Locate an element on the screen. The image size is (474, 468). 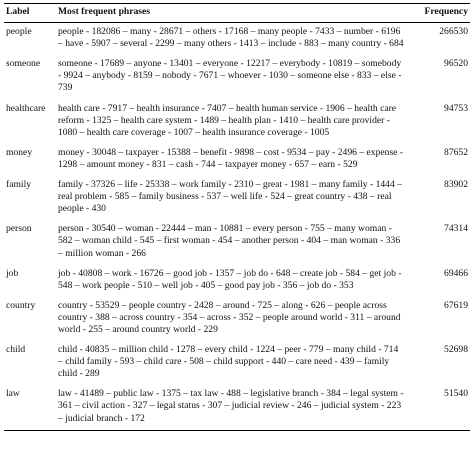
row-label: family is located at coordinates (19, 185).